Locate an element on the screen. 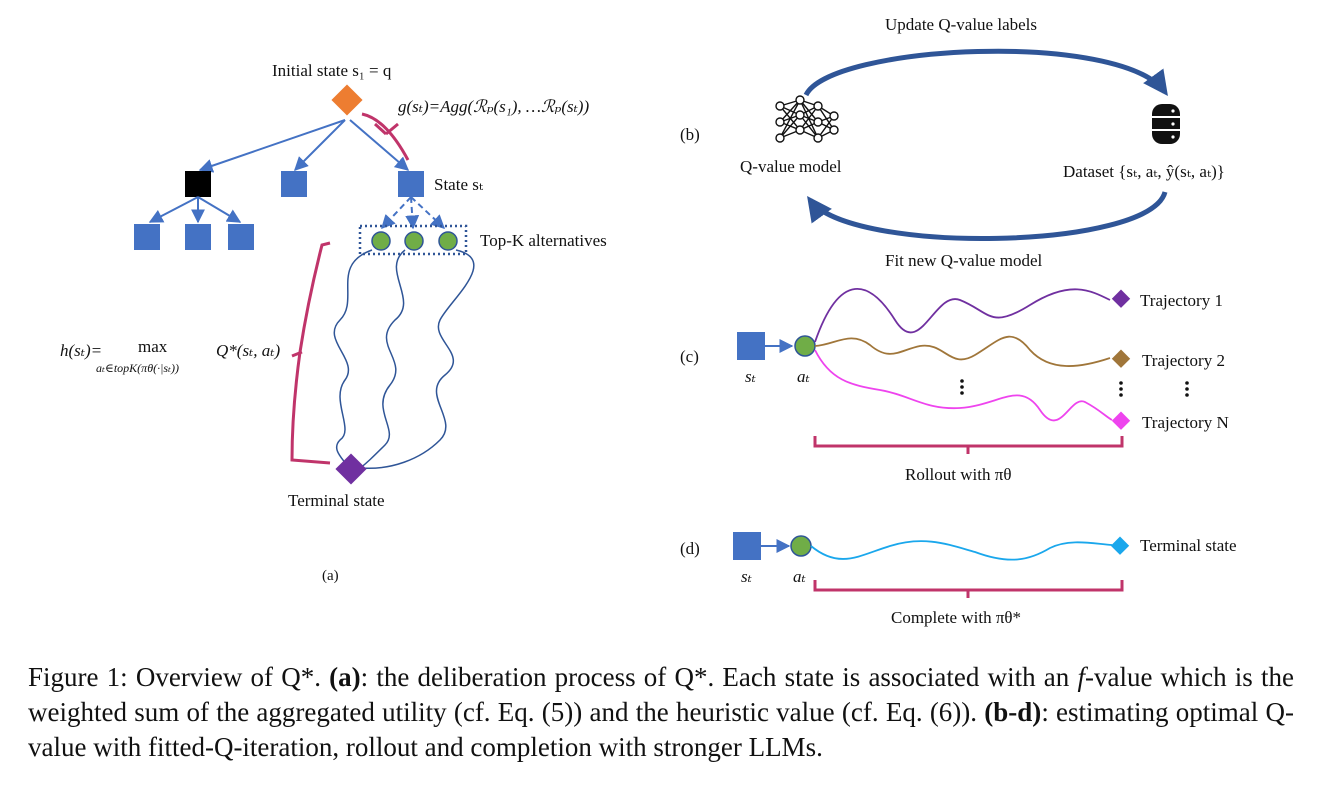 The width and height of the screenshot is (1322, 805). dataset-label: Dataset {sₜ, aₜ, ŷ(sₜ, aₜ)} is located at coordinates (1144, 171).